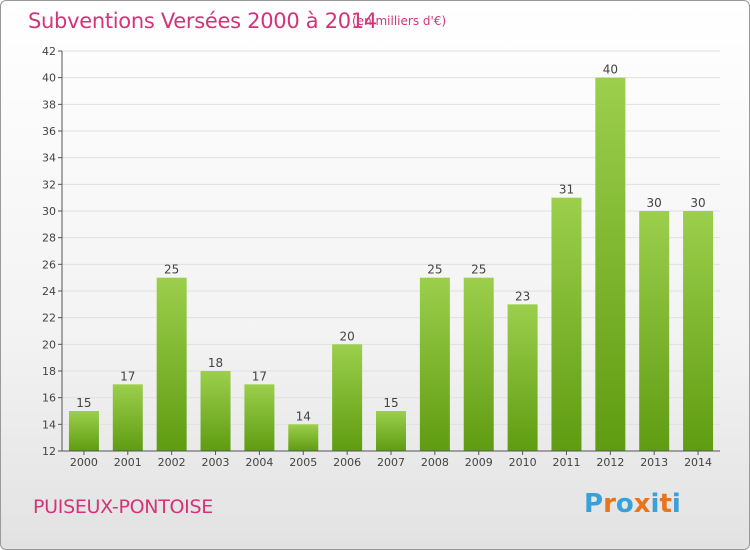 The width and height of the screenshot is (750, 550). What do you see at coordinates (435, 462) in the screenshot?
I see `x-tick-label: 2008` at bounding box center [435, 462].